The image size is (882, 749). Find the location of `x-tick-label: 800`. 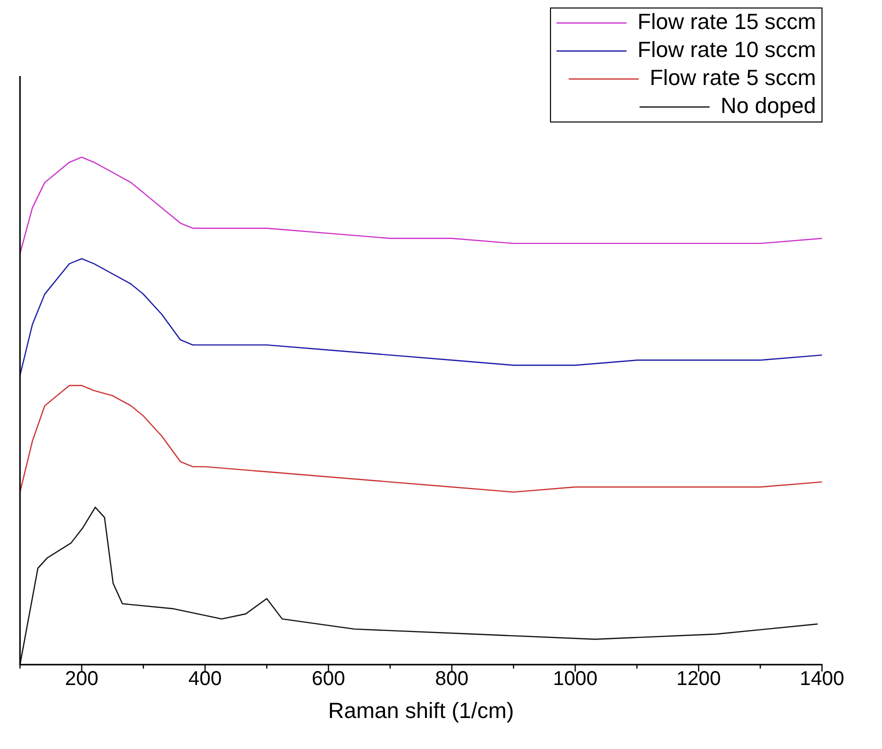

x-tick-label: 800 is located at coordinates (452, 679).